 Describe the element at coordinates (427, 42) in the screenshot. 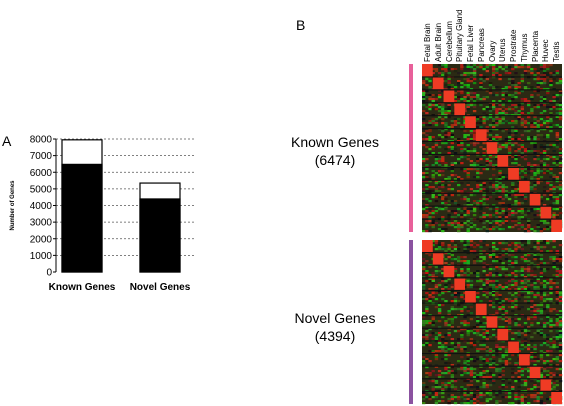

I see `tissue-label: Fetal Brain` at that location.